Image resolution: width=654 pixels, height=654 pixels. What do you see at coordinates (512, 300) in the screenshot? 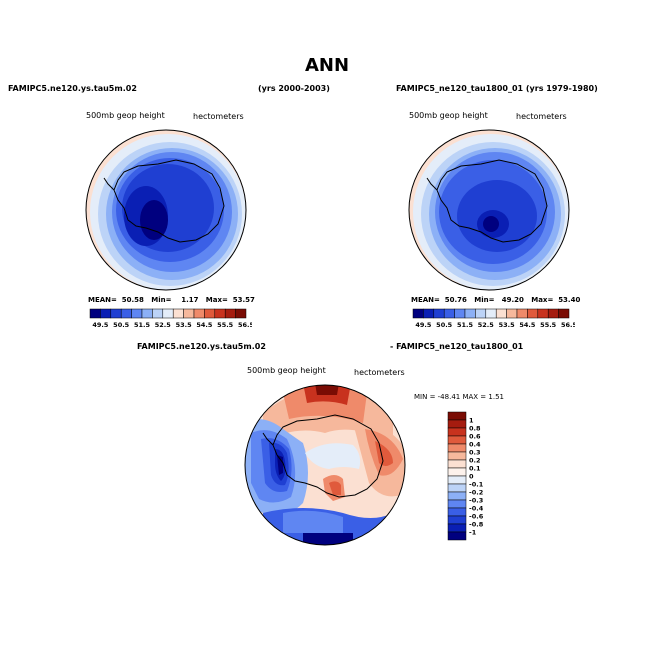
I see `min-value-right: 49.20` at bounding box center [512, 300].